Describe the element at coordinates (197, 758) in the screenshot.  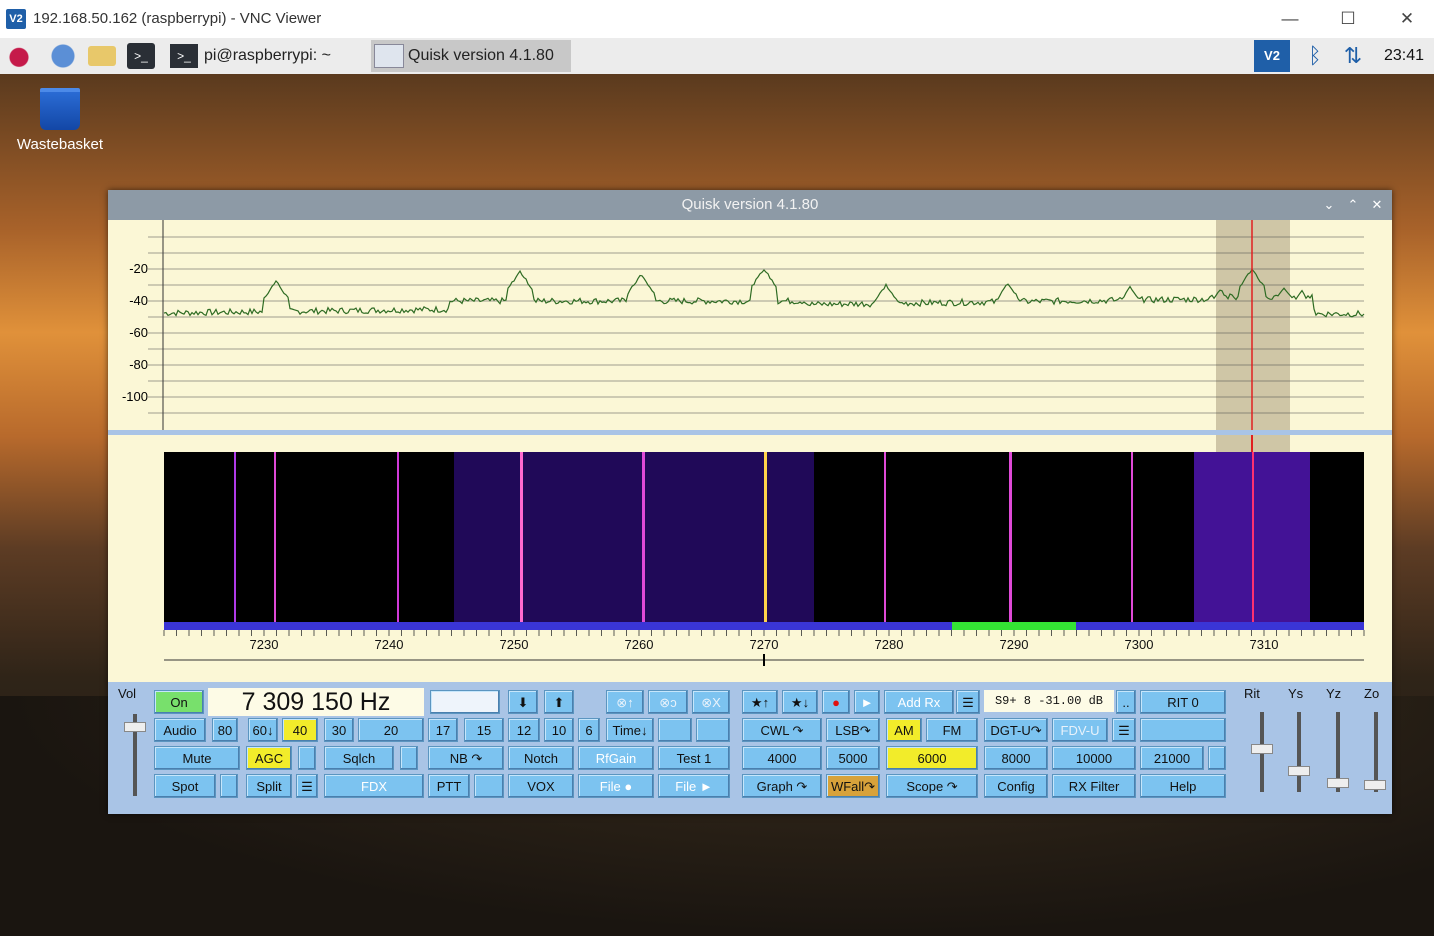
I see `mute-button: Mute` at that location.